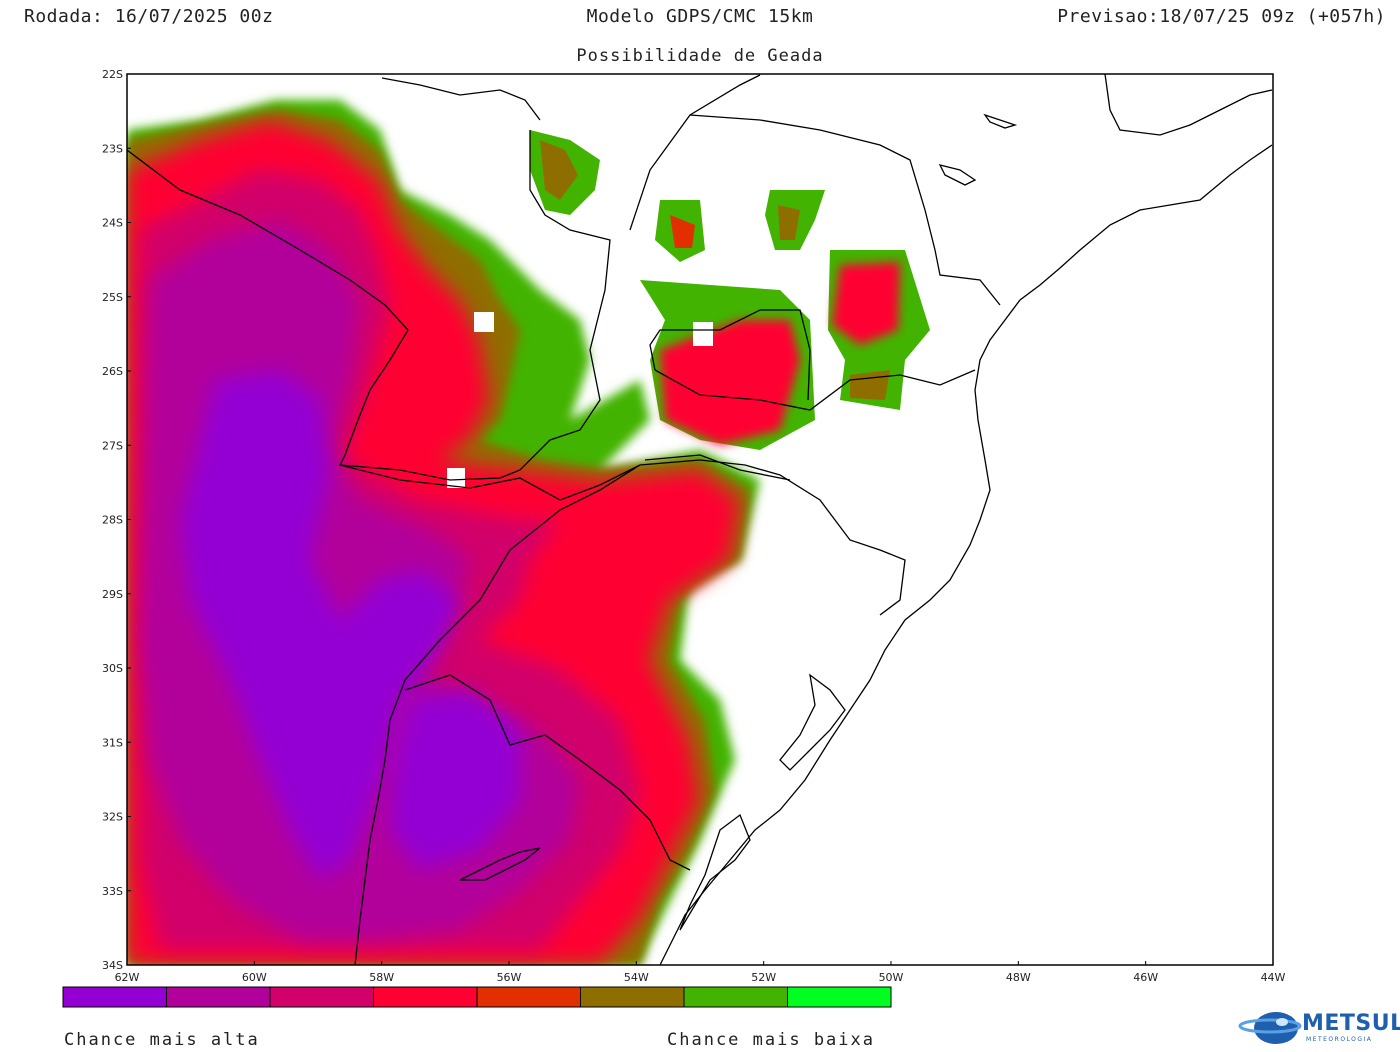 This screenshot has height=1052, width=1400. I want to click on coast-lagoon, so click(715, 872).